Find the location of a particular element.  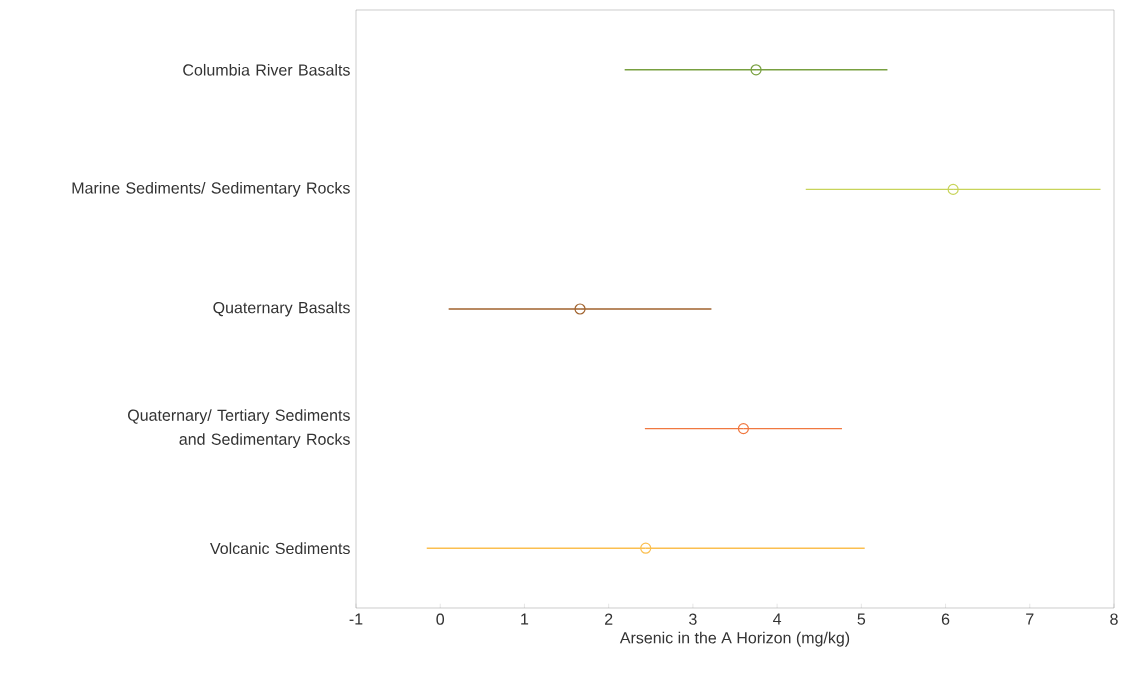

x-tick-label: 3 is located at coordinates (693, 619).